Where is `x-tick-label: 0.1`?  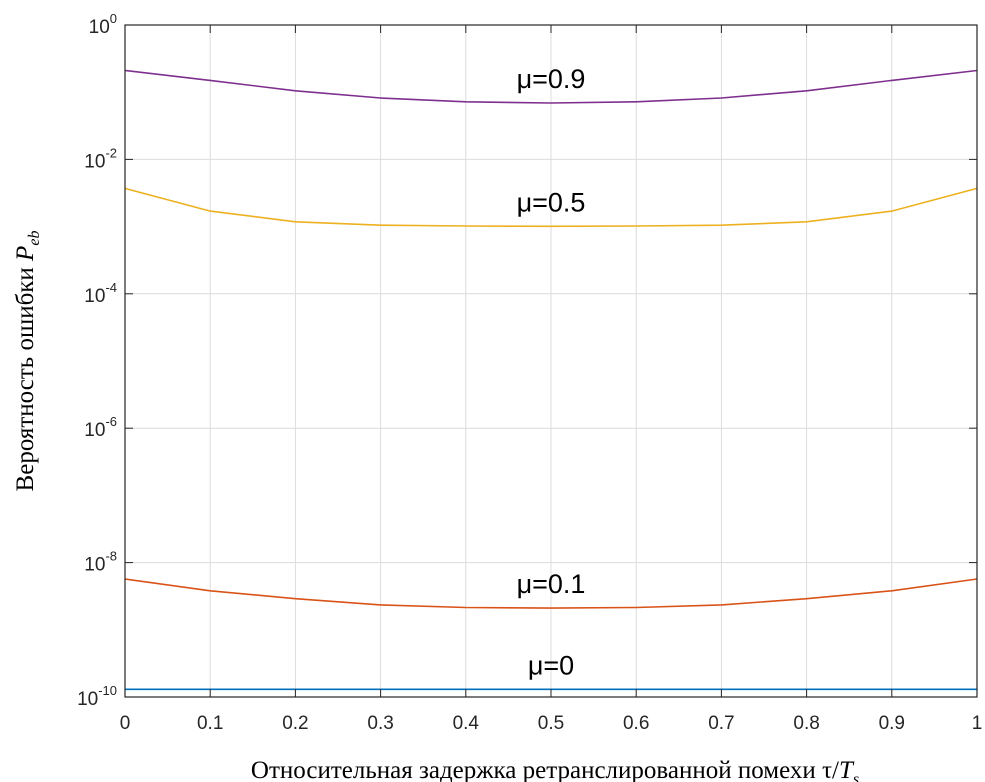
x-tick-label: 0.1 is located at coordinates (210, 723).